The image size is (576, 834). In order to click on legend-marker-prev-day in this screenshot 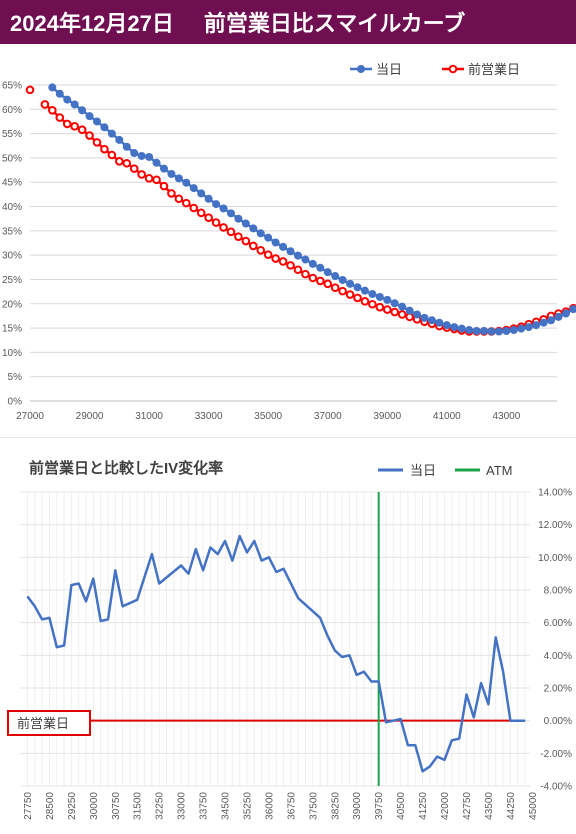, I will do `click(453, 69)`.